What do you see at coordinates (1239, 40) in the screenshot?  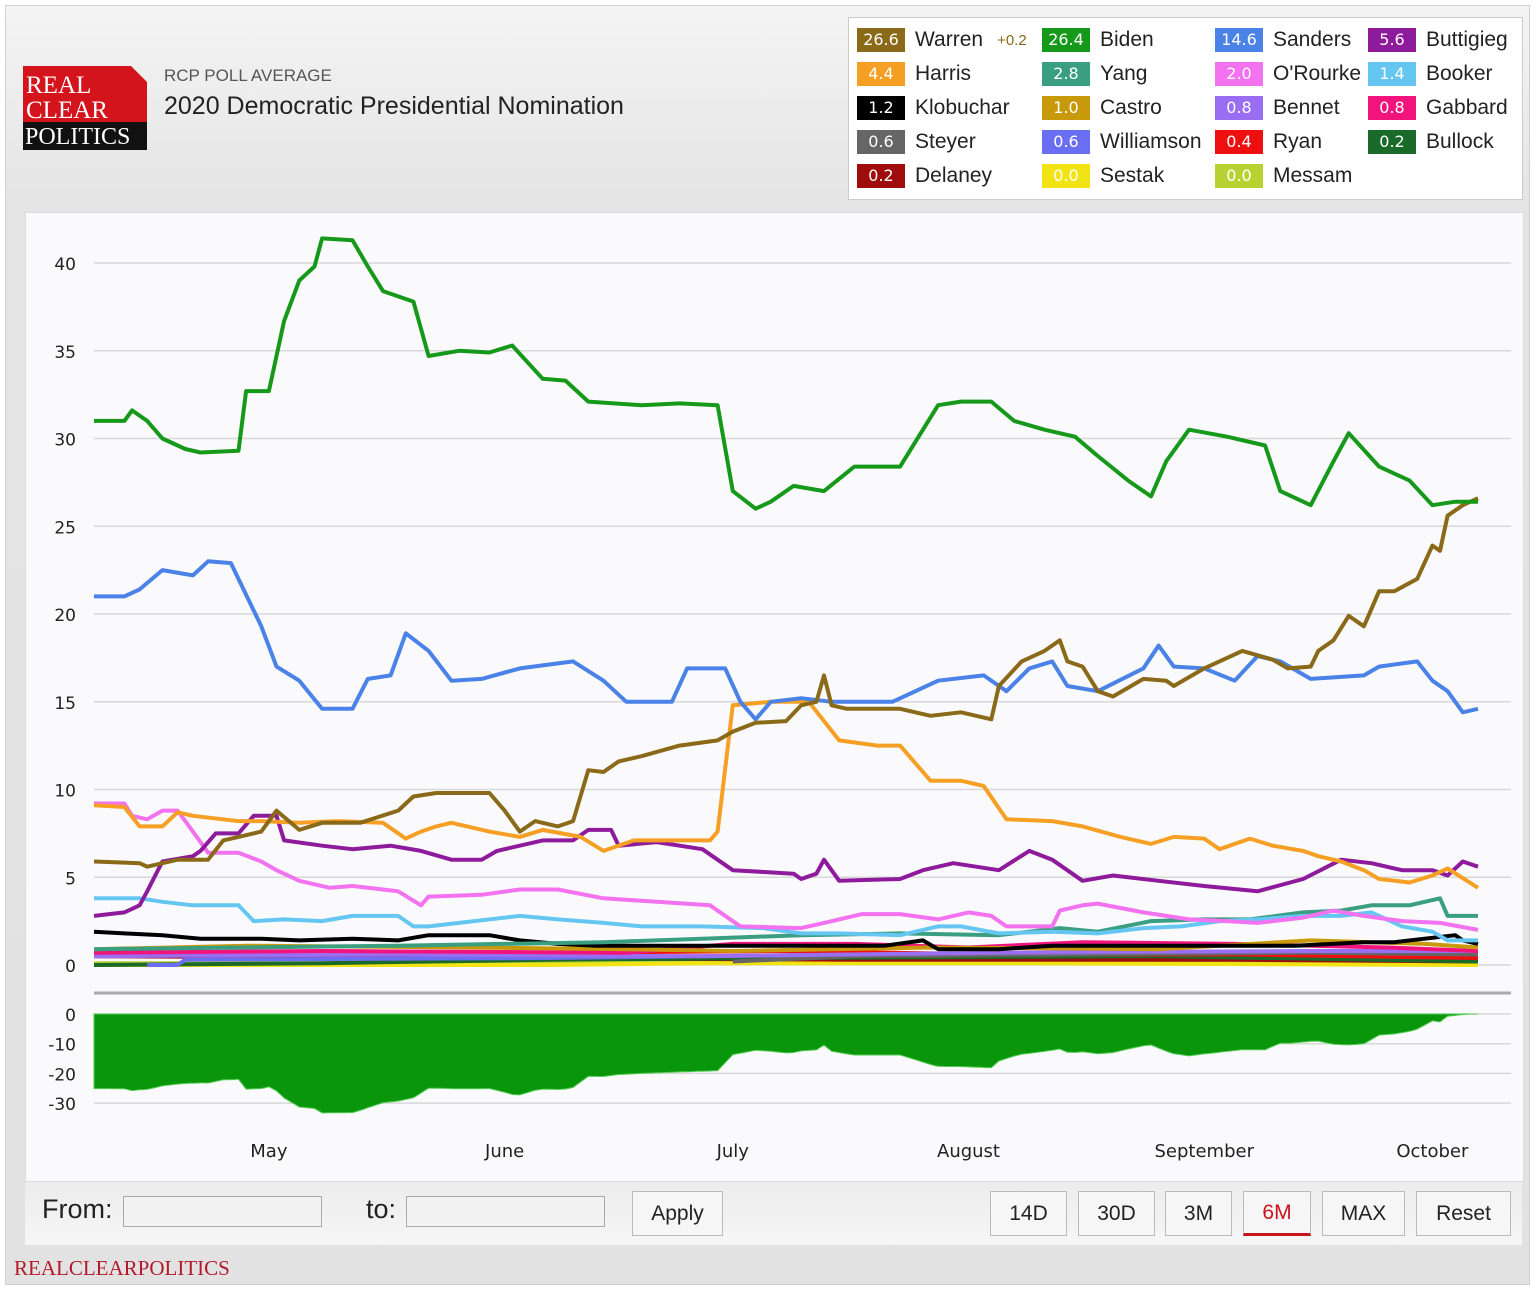 I see `legend-value-badge: 14.6` at bounding box center [1239, 40].